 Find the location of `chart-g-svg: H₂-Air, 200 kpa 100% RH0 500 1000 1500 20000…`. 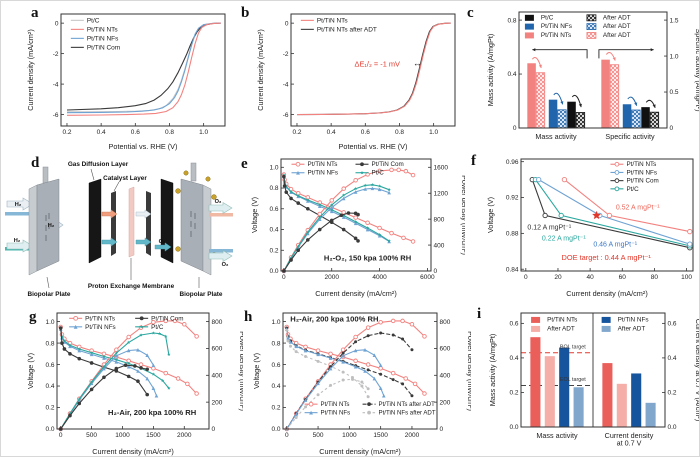

chart-g-svg: H₂-Air, 200 kpa 100% RH0 500 1000 1500 20000… is located at coordinates (136, 384).